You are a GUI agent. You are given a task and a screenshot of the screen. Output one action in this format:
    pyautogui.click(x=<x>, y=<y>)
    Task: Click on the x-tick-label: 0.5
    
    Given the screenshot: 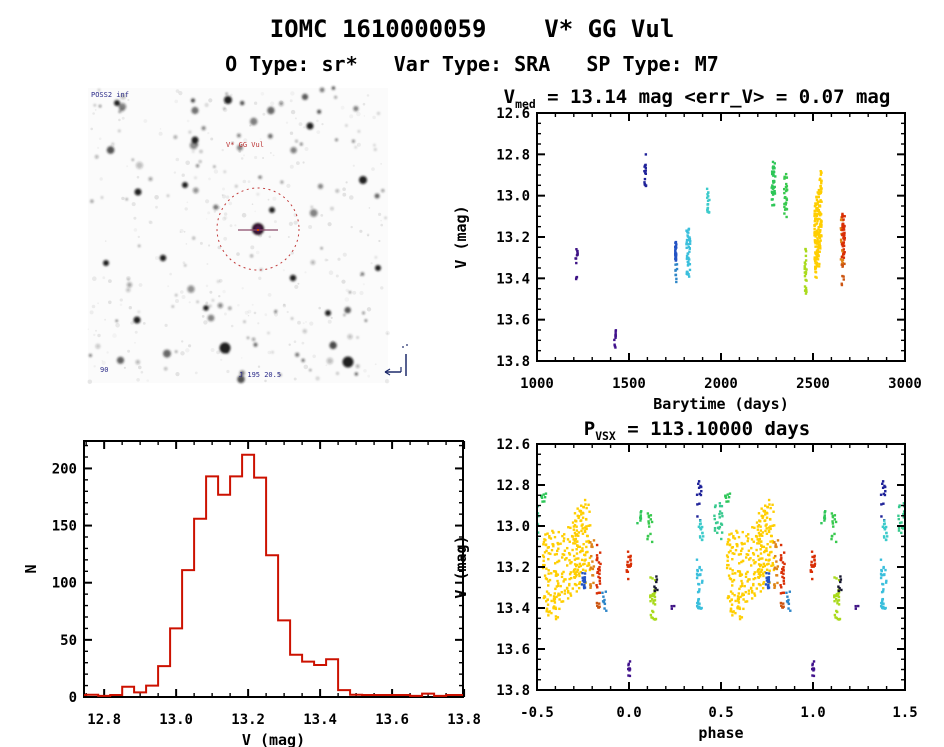 What is the action you would take?
    pyautogui.click(x=720, y=713)
    